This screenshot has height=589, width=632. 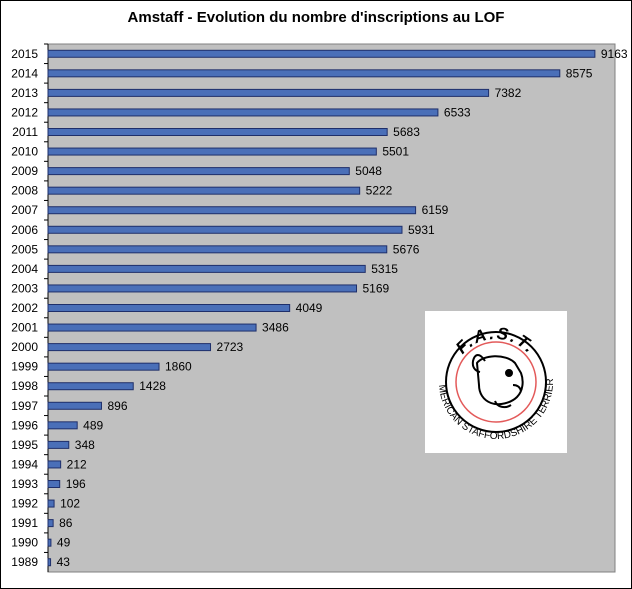 I want to click on data-label-2001: 3486, so click(x=275, y=328).